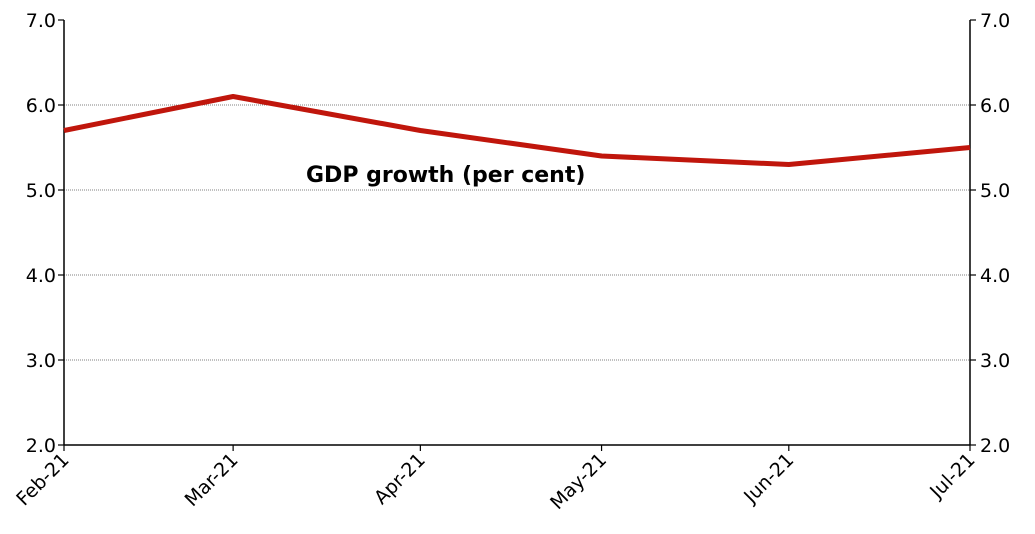  I want to click on chart-annotation: GDP growth (per cent), so click(445, 175).